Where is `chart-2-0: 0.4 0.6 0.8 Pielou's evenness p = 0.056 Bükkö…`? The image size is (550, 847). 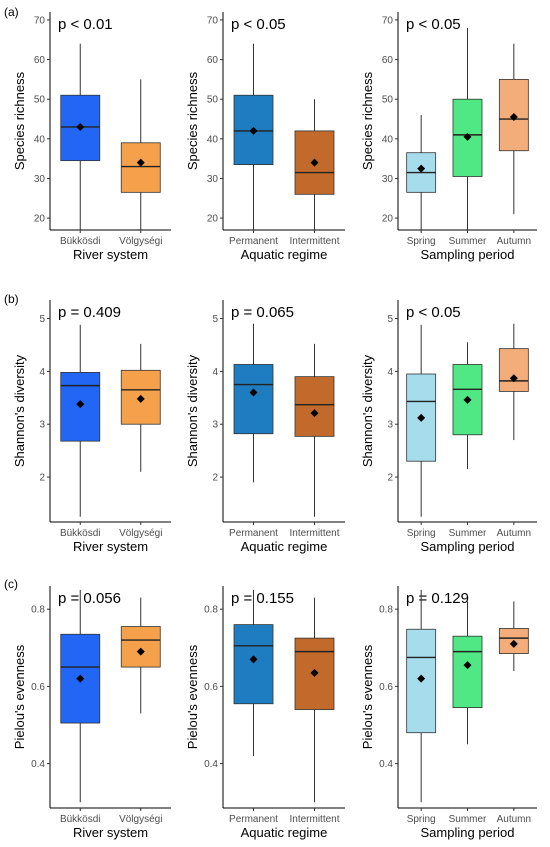 chart-2-0: 0.4 0.6 0.8 Pielou's evenness p = 0.056 Bükkö… is located at coordinates (91, 713).